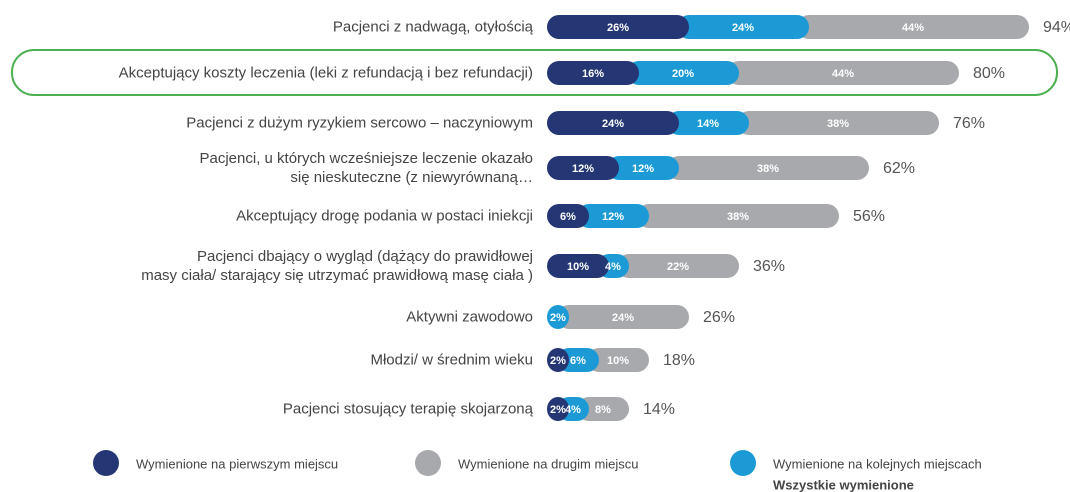  I want to click on legend-label: Wymienione na drugim miejscu, so click(548, 463).